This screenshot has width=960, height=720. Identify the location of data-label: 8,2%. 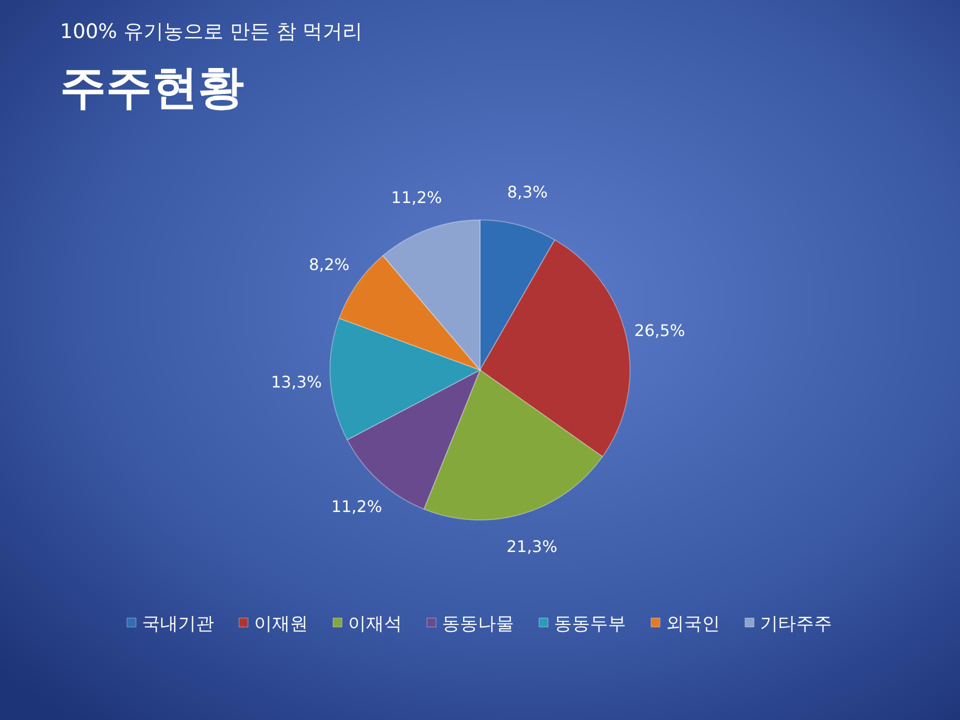
(329, 264).